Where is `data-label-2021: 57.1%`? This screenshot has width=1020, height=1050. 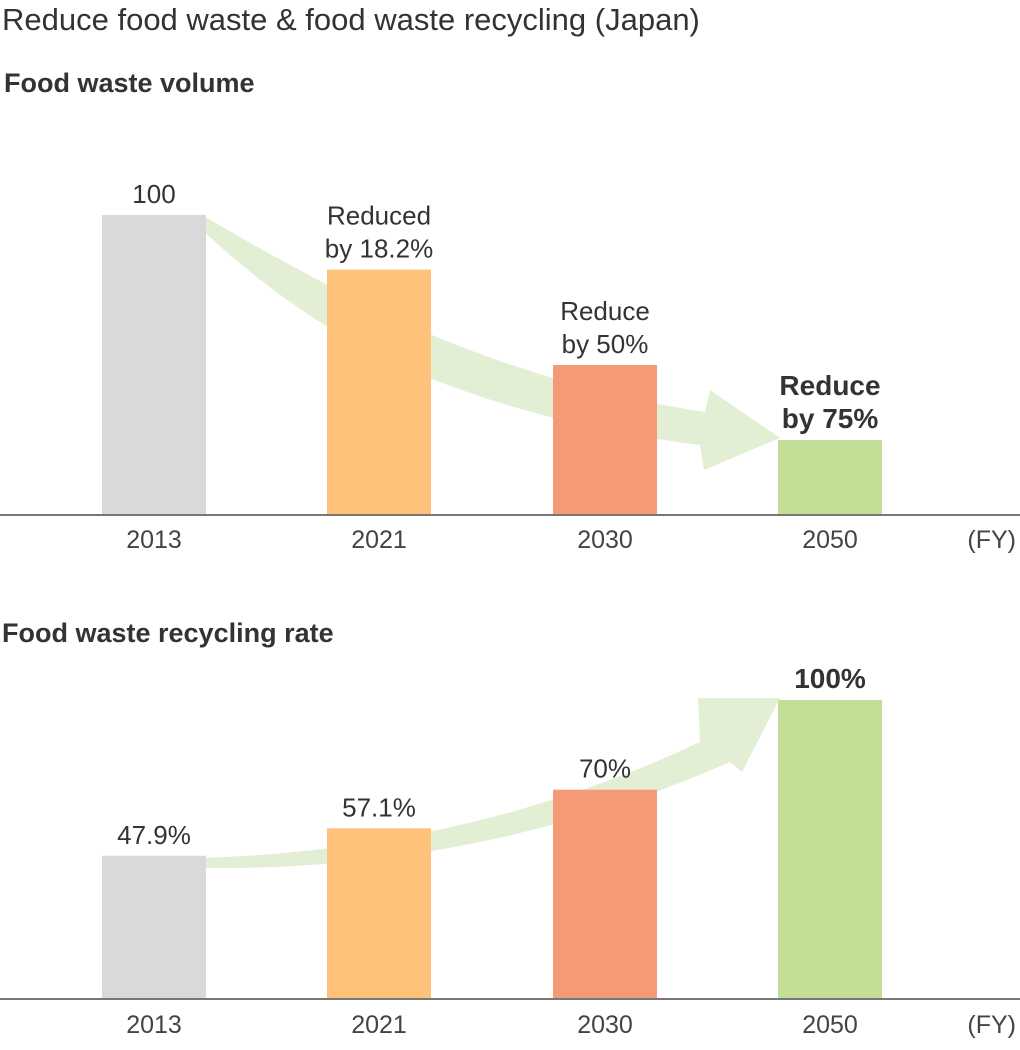
data-label-2021: 57.1% is located at coordinates (379, 807).